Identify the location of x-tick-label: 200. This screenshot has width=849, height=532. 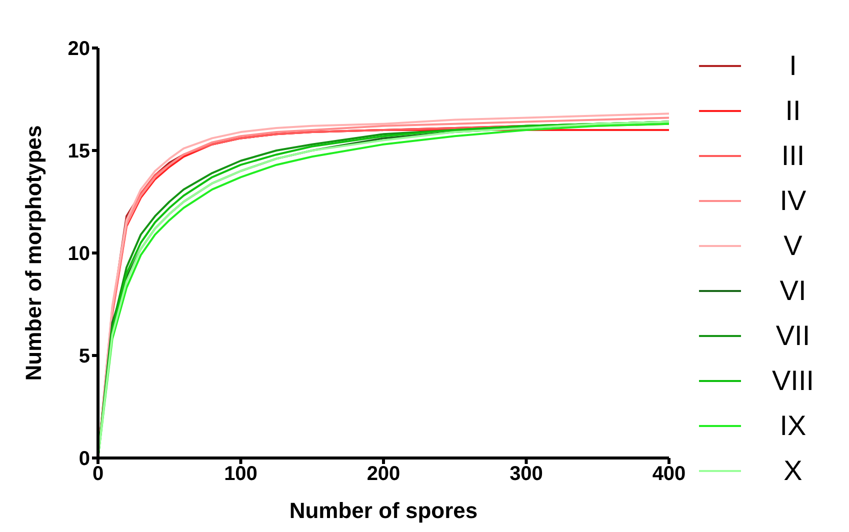
(383, 474).